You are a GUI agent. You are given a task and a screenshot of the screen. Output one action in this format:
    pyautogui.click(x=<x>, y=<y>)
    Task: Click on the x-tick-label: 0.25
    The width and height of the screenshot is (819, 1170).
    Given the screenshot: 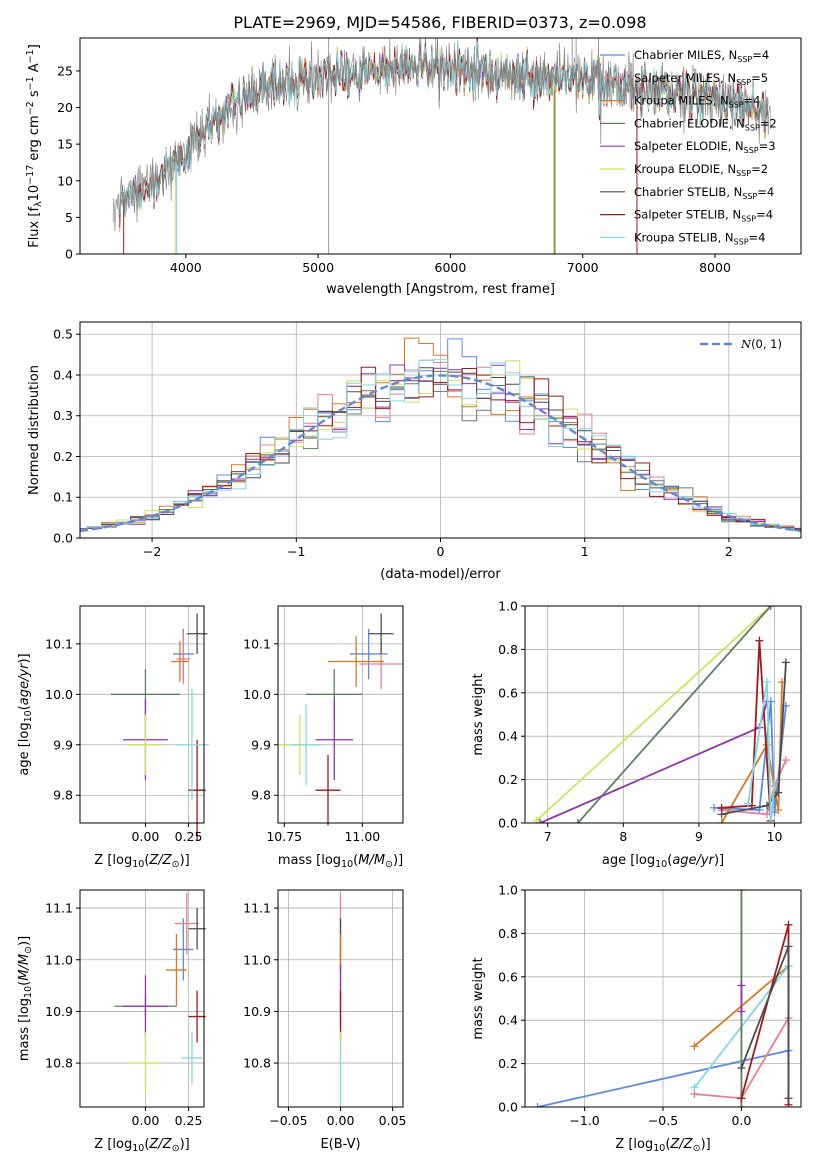 What is the action you would take?
    pyautogui.click(x=189, y=1120)
    